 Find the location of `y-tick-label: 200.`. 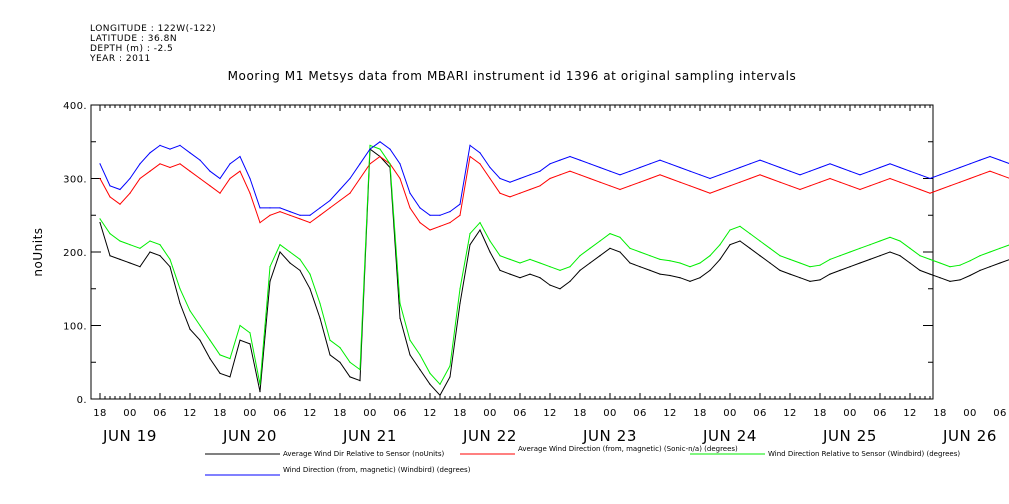

y-tick-label: 200. is located at coordinates (75, 253).